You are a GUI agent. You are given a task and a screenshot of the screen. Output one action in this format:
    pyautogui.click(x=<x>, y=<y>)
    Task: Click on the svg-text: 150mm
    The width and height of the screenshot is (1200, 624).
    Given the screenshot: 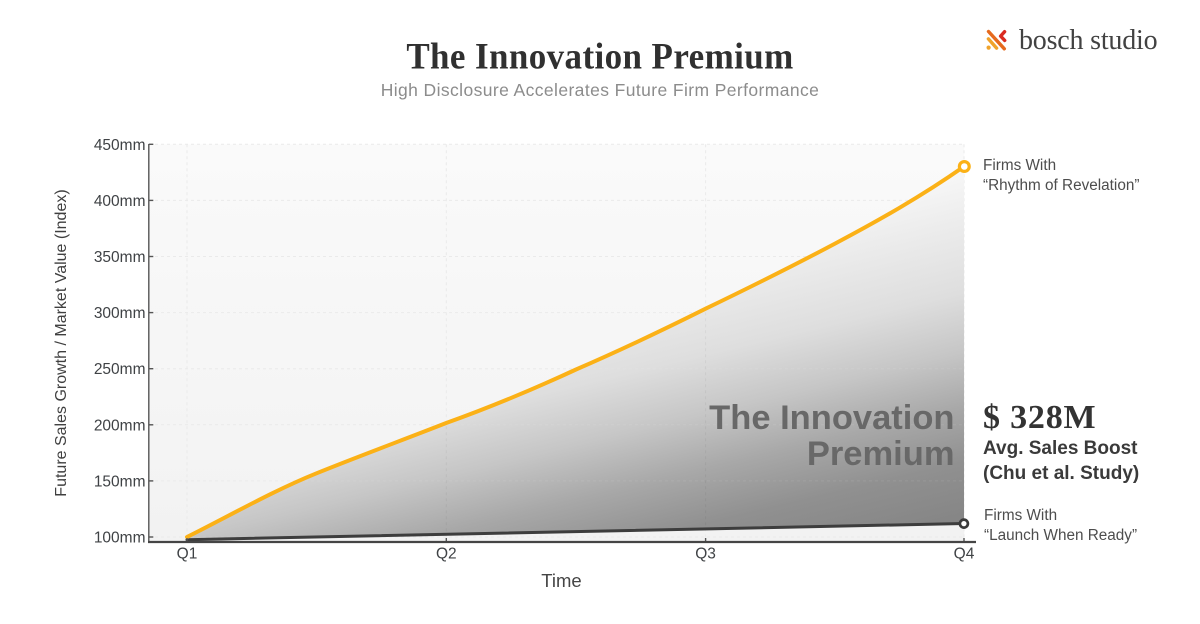 What is the action you would take?
    pyautogui.click(x=120, y=481)
    